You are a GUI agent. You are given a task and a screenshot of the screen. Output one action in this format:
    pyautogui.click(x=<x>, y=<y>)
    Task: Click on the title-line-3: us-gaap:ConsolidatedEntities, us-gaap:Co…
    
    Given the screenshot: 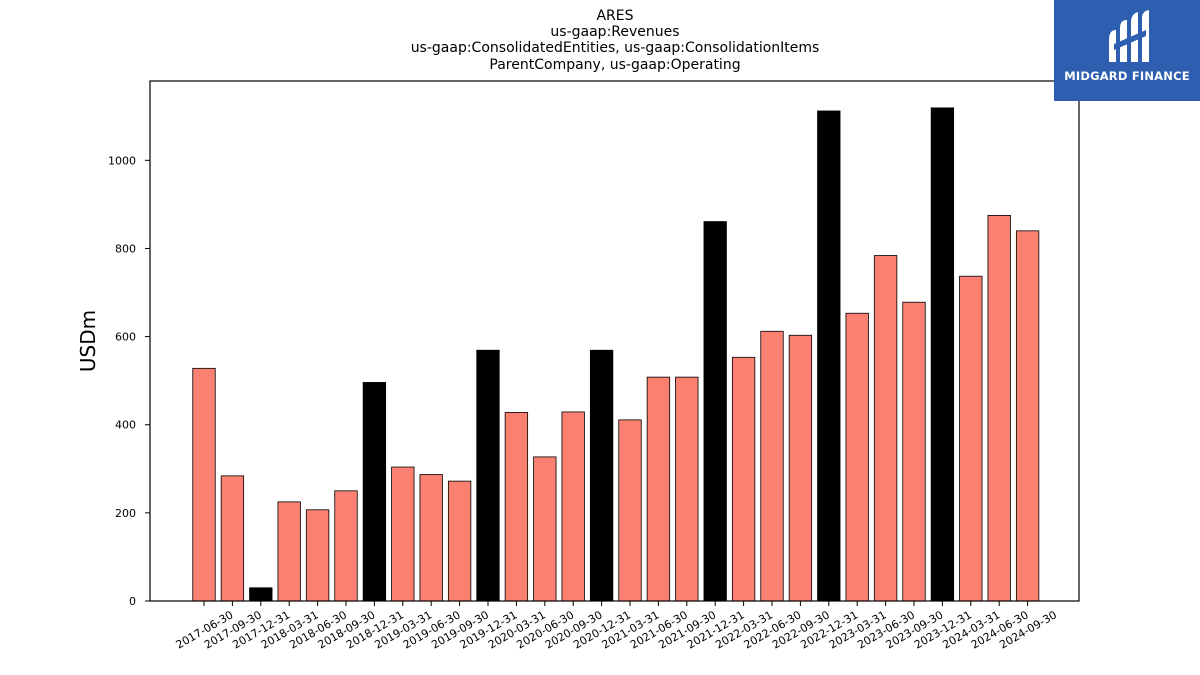 What is the action you would take?
    pyautogui.click(x=615, y=48)
    